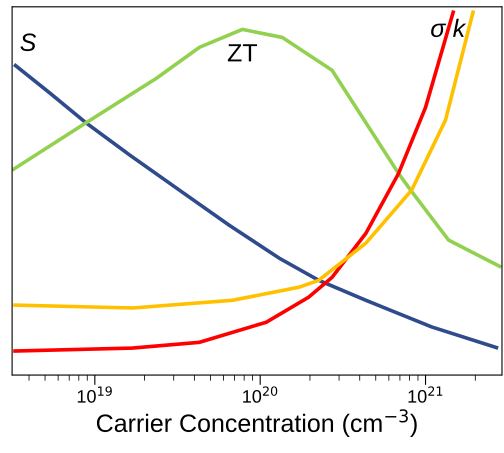 The image size is (504, 453). I want to click on series-label: S, so click(28, 42).